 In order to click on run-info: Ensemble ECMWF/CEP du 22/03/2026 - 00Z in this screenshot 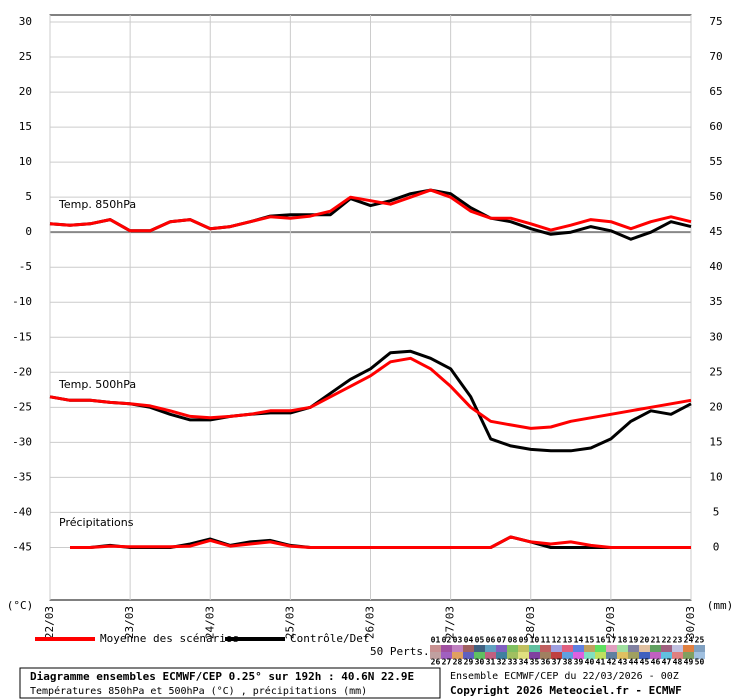, I will do `click(564, 676)`.